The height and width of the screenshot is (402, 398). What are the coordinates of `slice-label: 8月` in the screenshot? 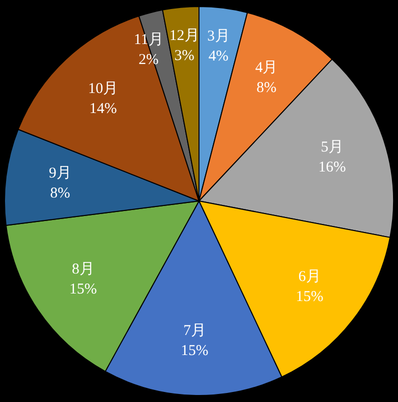 It's located at (83, 270).